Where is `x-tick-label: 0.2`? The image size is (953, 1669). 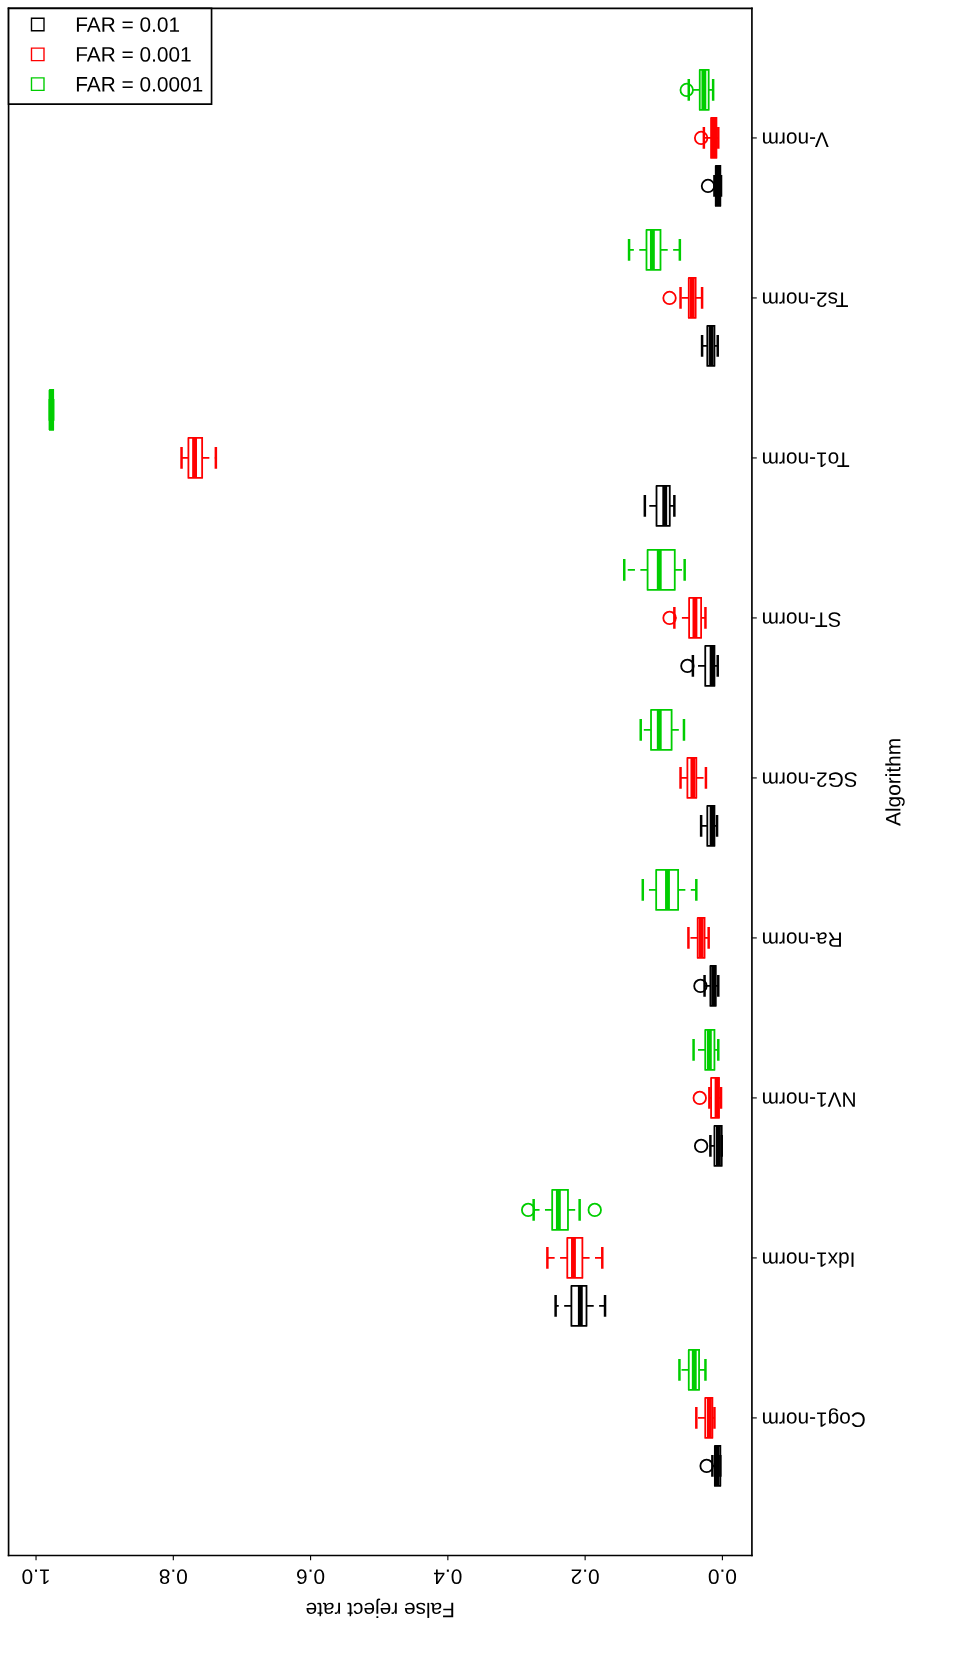 x-tick-label: 0.2 is located at coordinates (585, 1577).